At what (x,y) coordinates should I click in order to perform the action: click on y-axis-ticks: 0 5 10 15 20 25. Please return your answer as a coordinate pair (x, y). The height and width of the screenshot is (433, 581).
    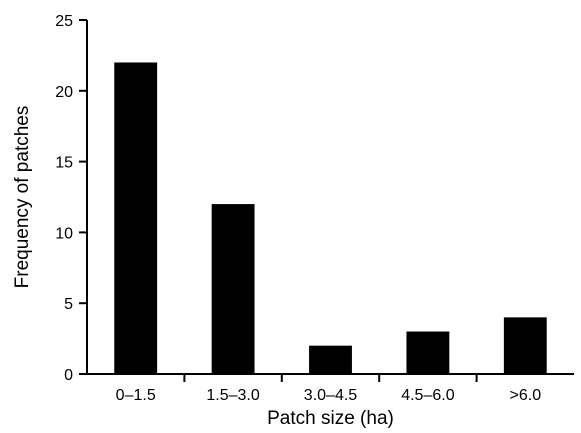
    Looking at the image, I should click on (71, 198).